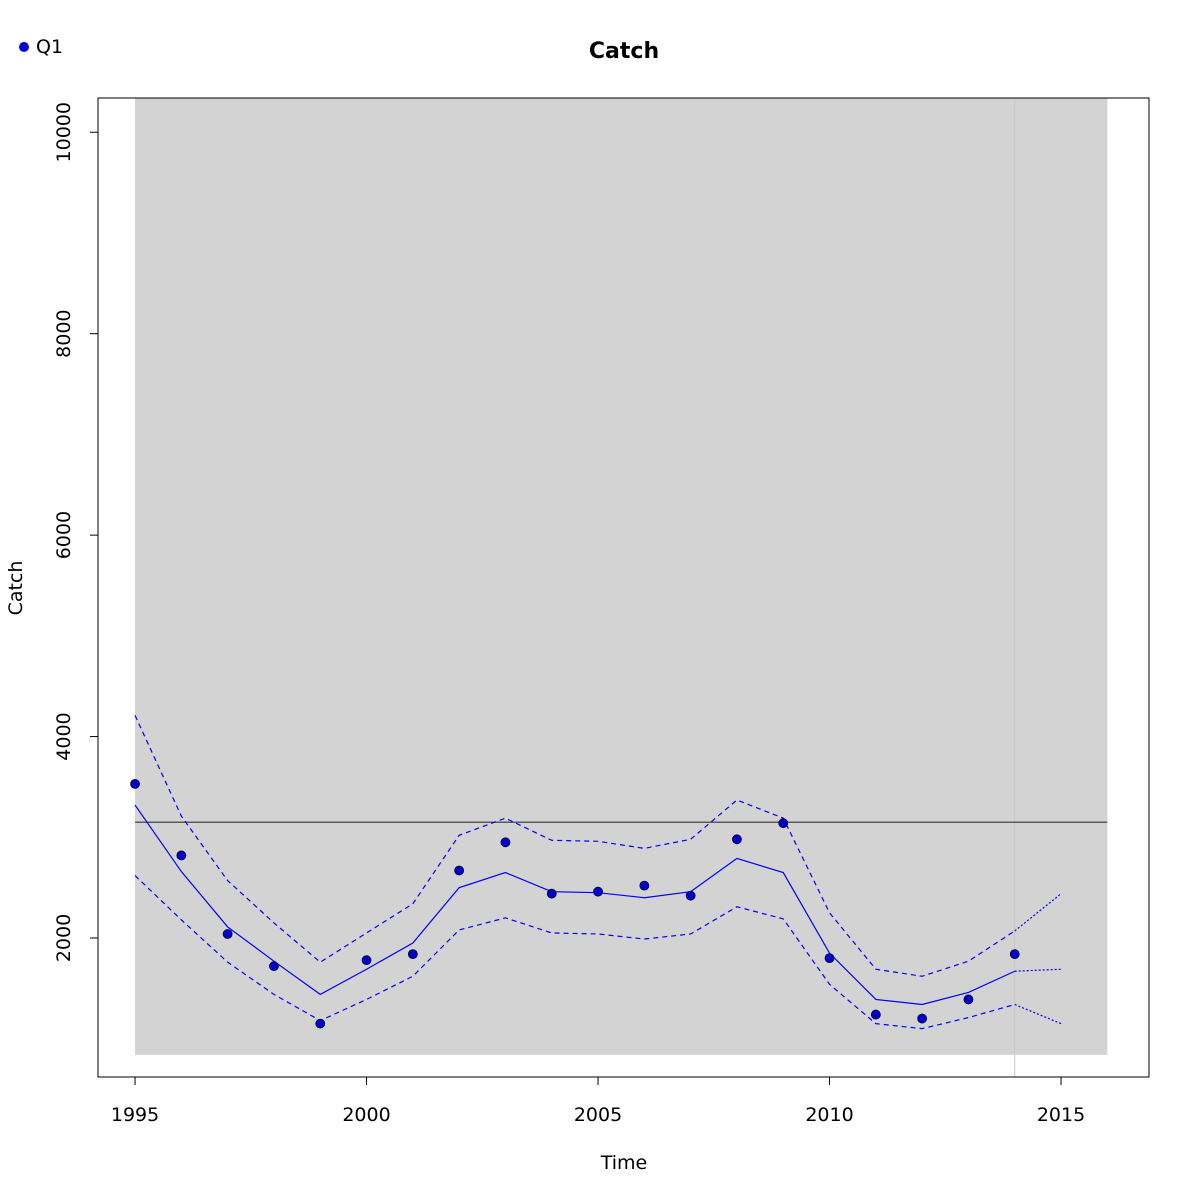 This screenshot has height=1200, width=1200. I want to click on data-point-2012, so click(922, 1018).